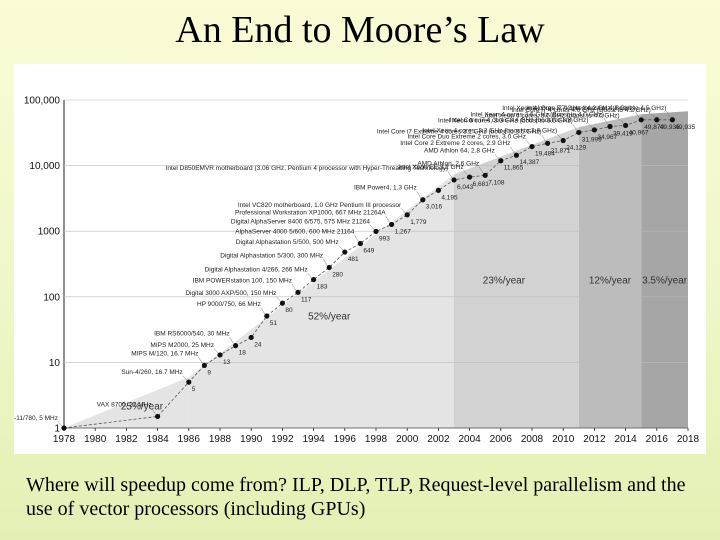 This screenshot has width=720, height=540. I want to click on data-value-label-29: 39,419, so click(623, 134).